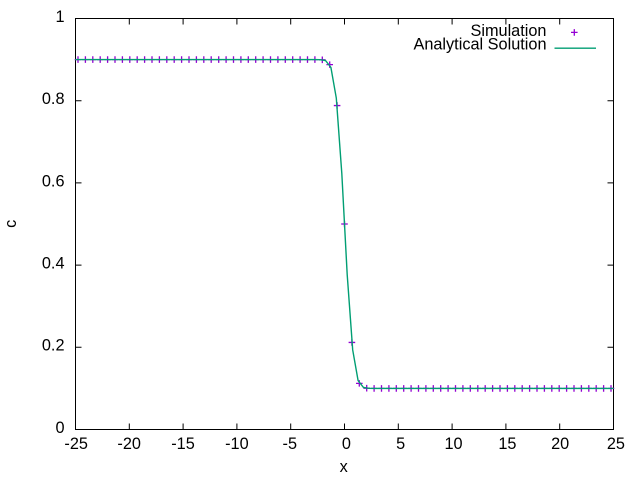 The image size is (640, 480). Describe the element at coordinates (59, 17) in the screenshot. I see `svg-text: 1` at that location.